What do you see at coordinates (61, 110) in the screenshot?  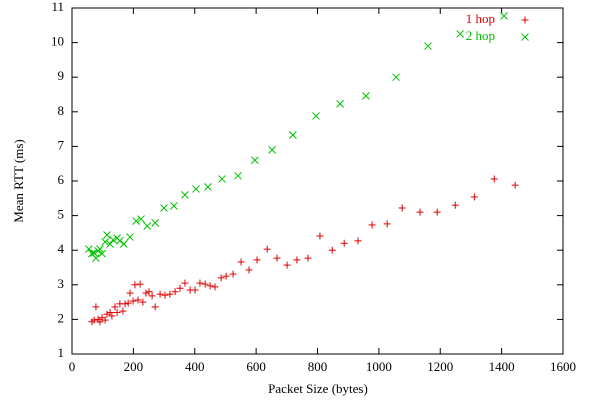 I see `y-tick-label: 8` at bounding box center [61, 110].